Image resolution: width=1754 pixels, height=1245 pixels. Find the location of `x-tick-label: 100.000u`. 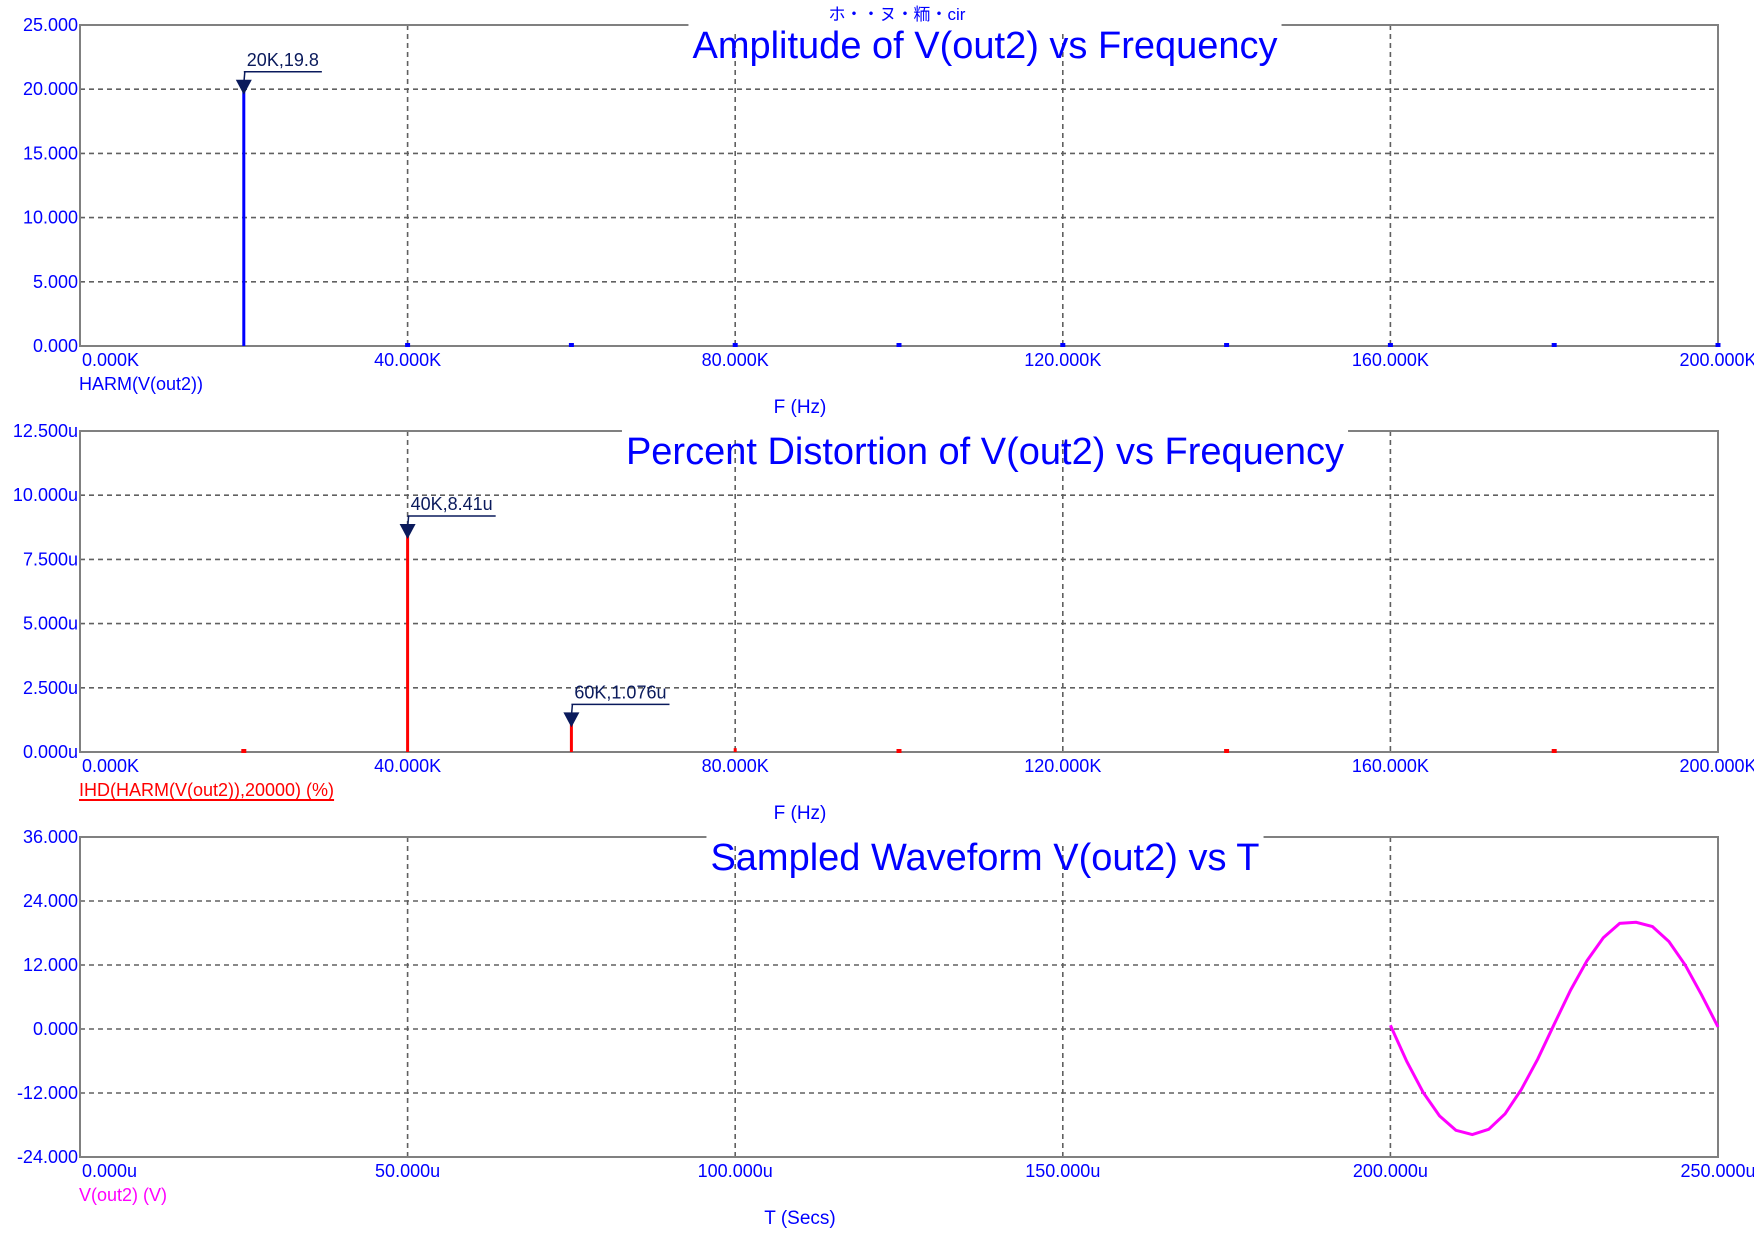

x-tick-label: 100.000u is located at coordinates (735, 1171).